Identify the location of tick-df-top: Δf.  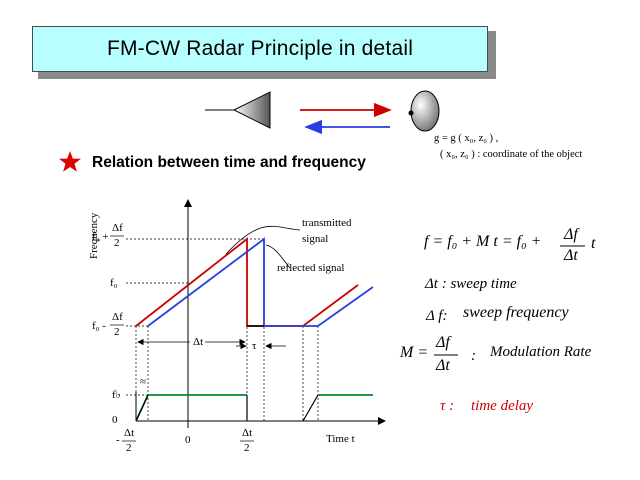
(117, 228).